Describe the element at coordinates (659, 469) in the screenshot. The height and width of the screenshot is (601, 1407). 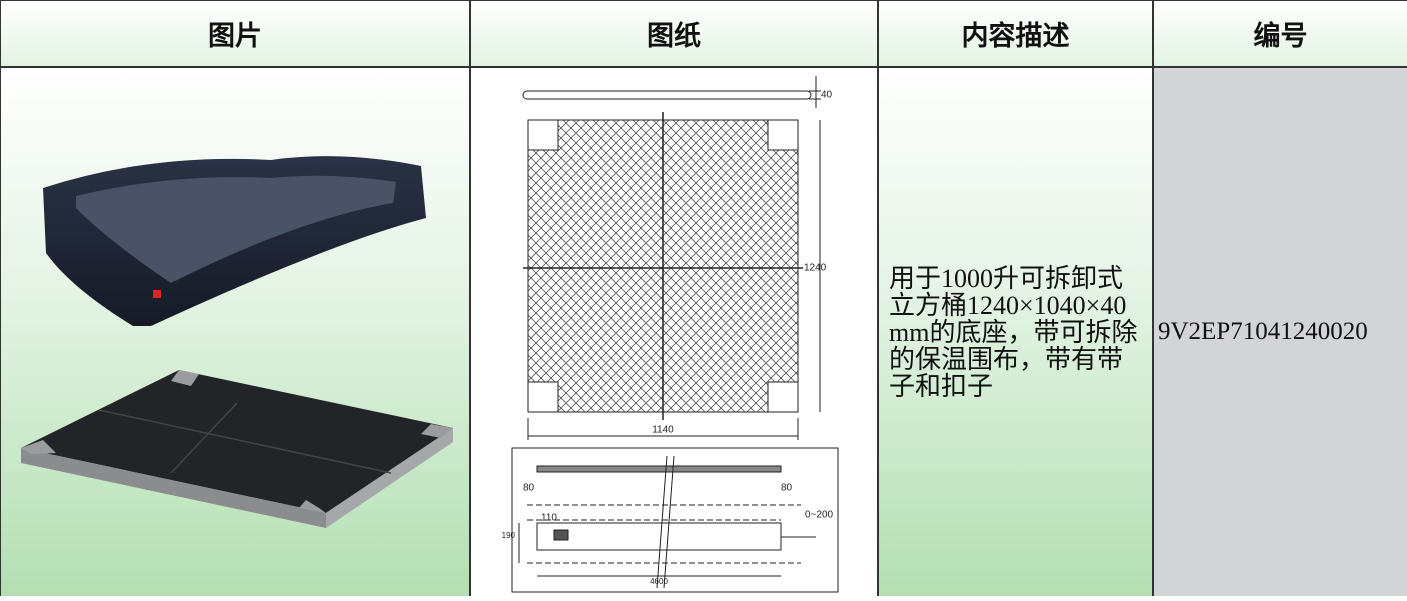
I see `strap` at that location.